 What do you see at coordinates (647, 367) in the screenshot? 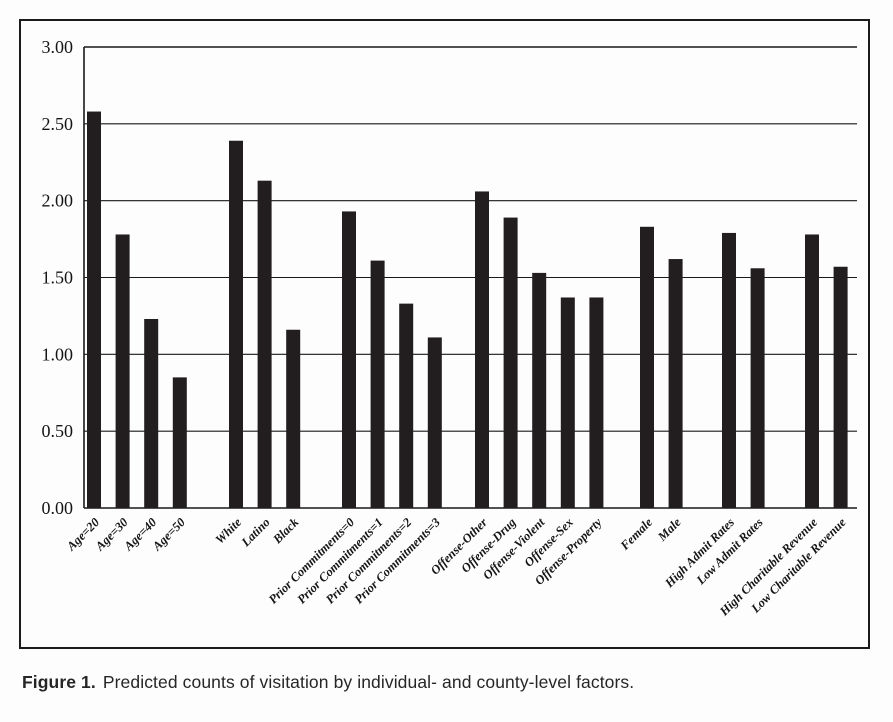
I see `bar-female` at bounding box center [647, 367].